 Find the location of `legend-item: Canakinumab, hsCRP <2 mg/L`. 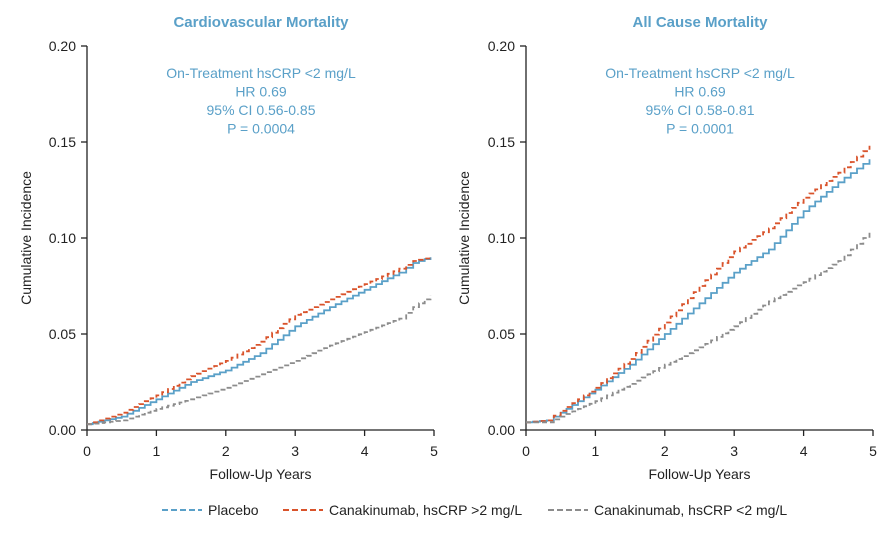

legend-item: Canakinumab, hsCRP <2 mg/L is located at coordinates (667, 510).